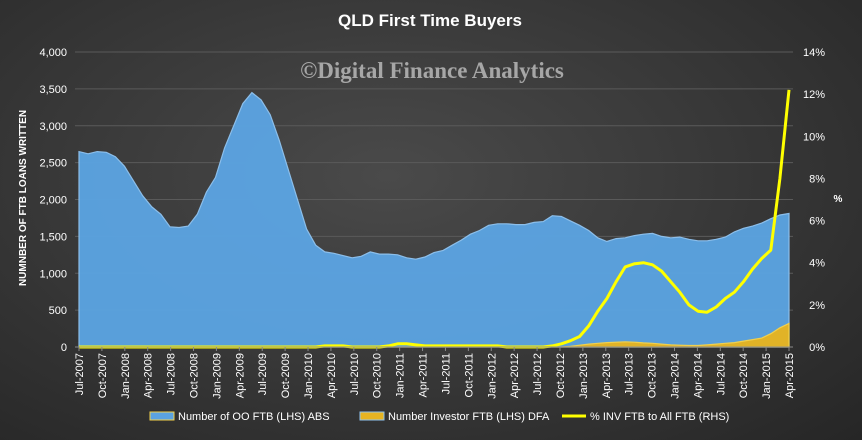 Image resolution: width=862 pixels, height=440 pixels. Describe the element at coordinates (64, 348) in the screenshot. I see `y-tick-label: 0` at that location.